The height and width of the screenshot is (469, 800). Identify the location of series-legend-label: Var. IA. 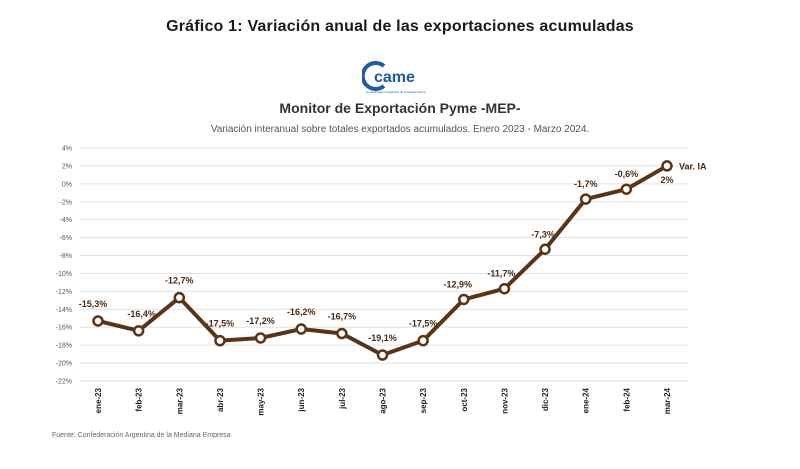
(693, 166).